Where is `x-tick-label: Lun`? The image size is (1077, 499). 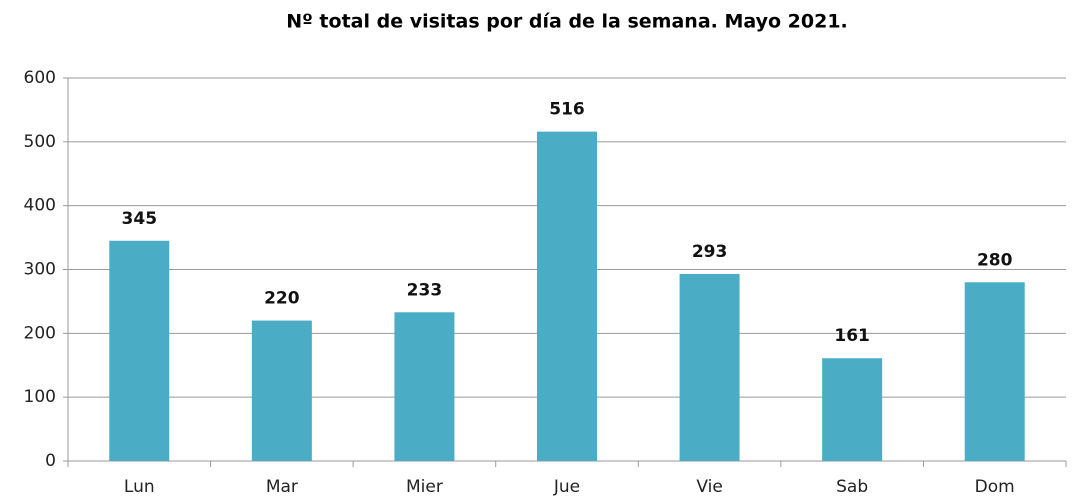 x-tick-label: Lun is located at coordinates (139, 487).